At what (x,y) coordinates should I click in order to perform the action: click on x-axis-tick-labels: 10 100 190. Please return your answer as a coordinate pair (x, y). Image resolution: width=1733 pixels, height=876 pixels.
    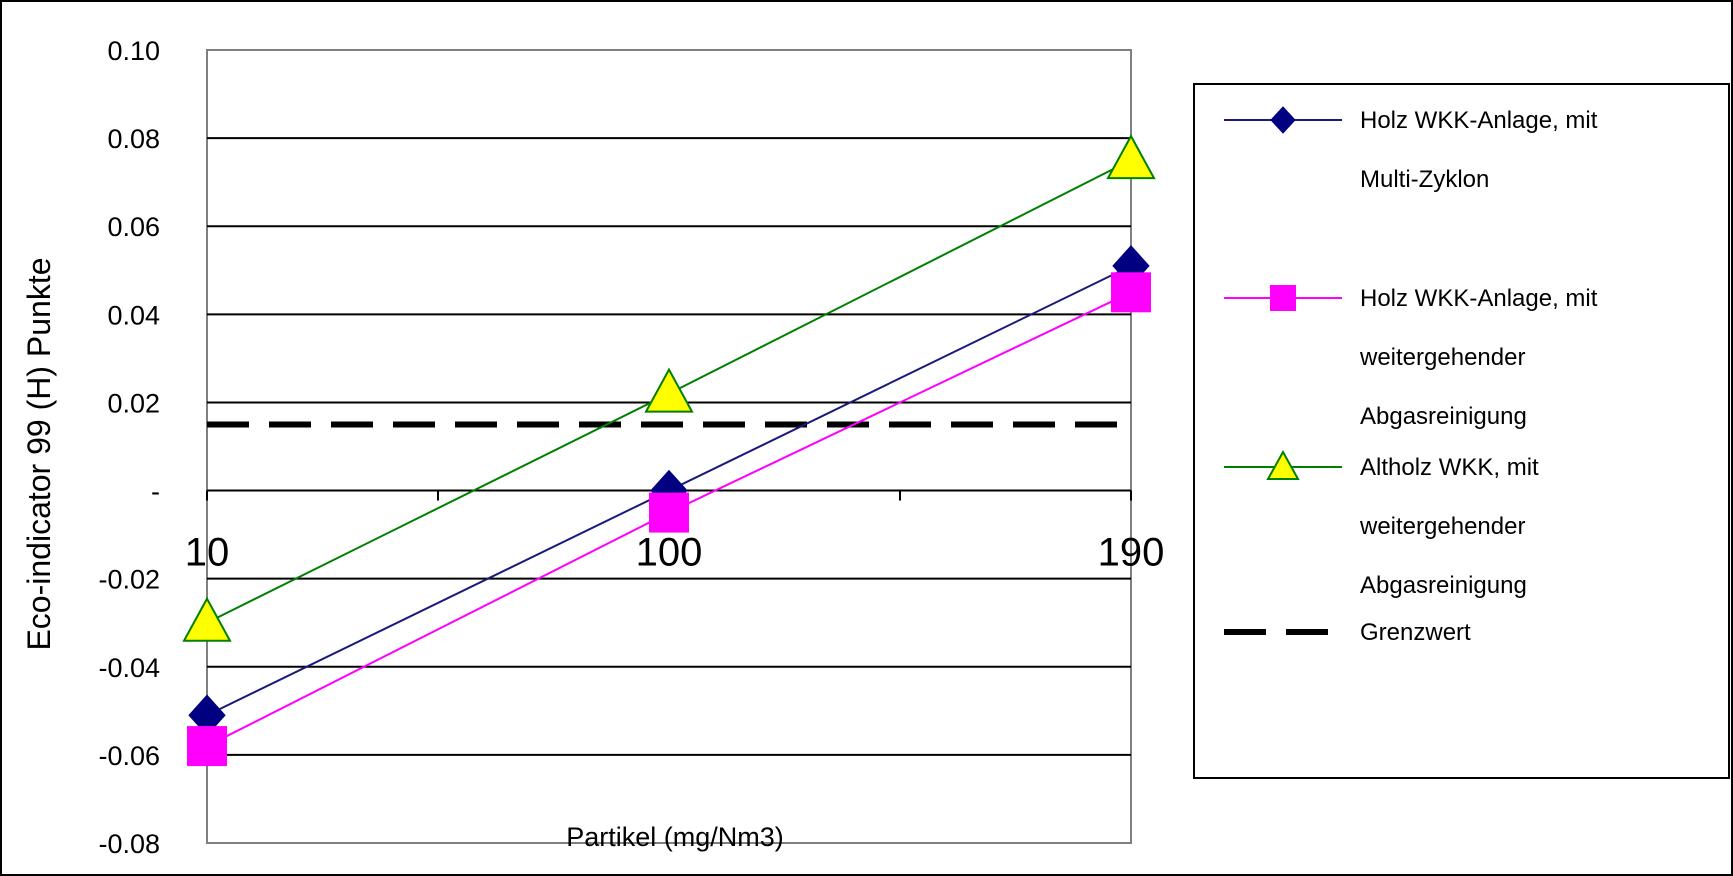
    Looking at the image, I should click on (675, 553).